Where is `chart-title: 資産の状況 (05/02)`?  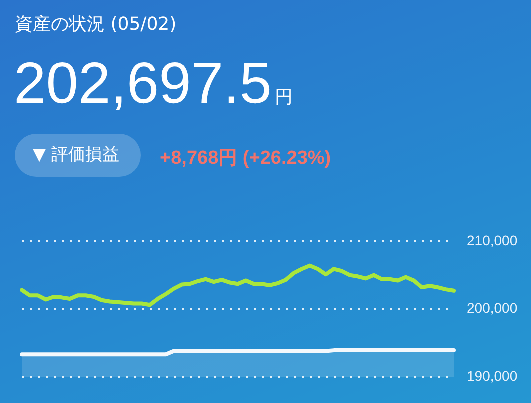
chart-title: 資産の状況 (05/02) is located at coordinates (96, 24).